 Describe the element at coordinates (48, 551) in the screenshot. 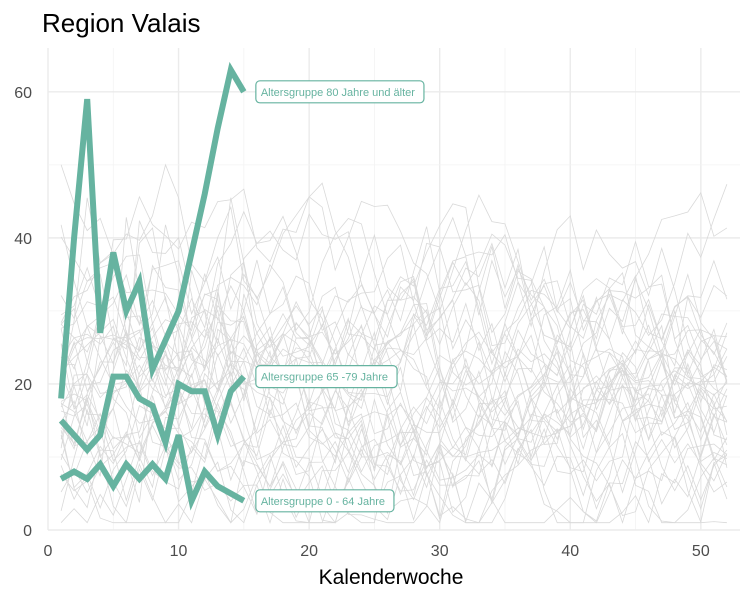

I see `x-tick-label: 0` at that location.